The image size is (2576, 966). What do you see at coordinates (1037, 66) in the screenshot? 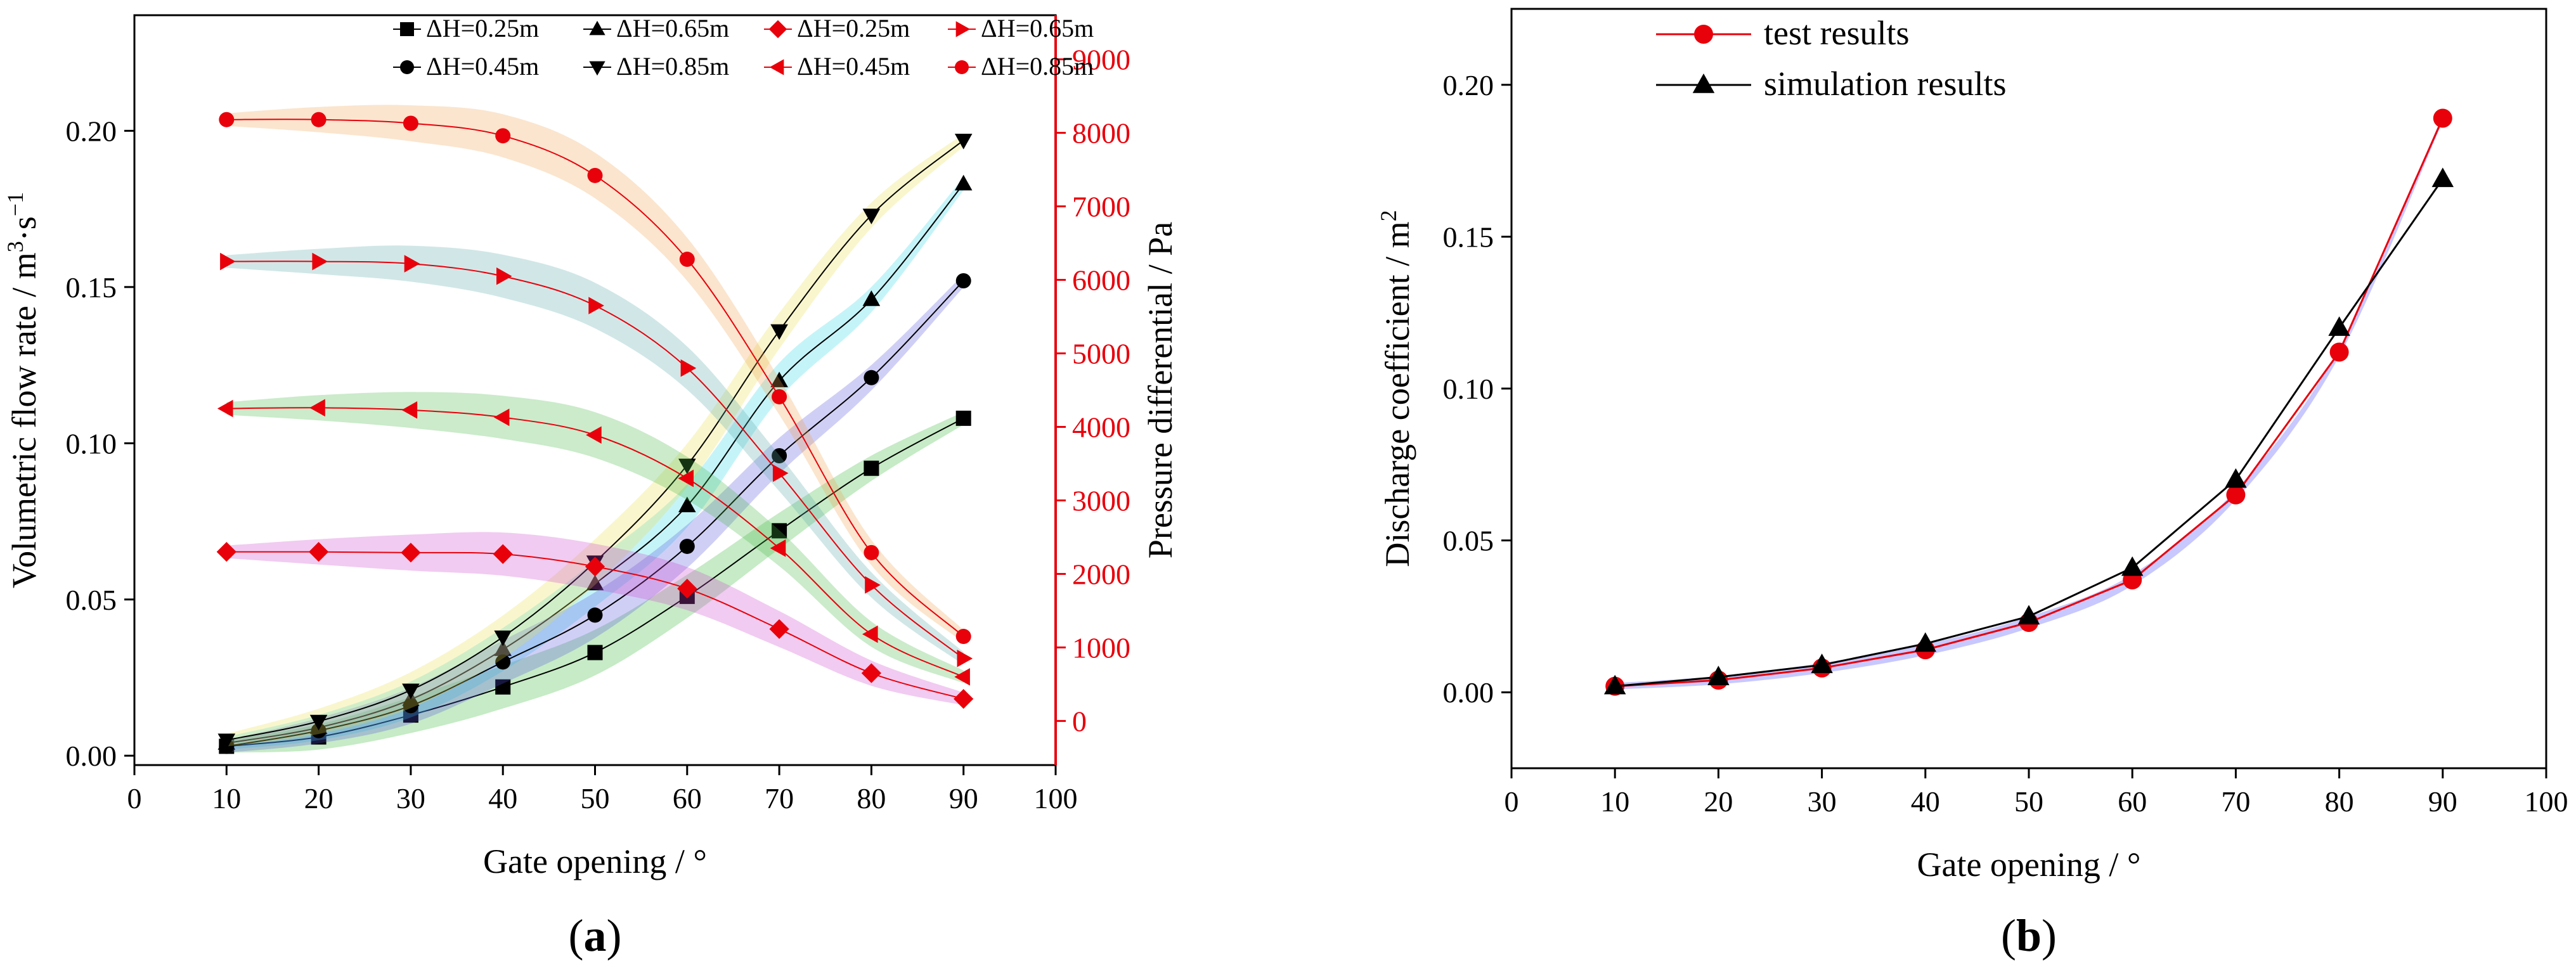
I see `legend-label-7: ΔH=0.85m` at bounding box center [1037, 66].